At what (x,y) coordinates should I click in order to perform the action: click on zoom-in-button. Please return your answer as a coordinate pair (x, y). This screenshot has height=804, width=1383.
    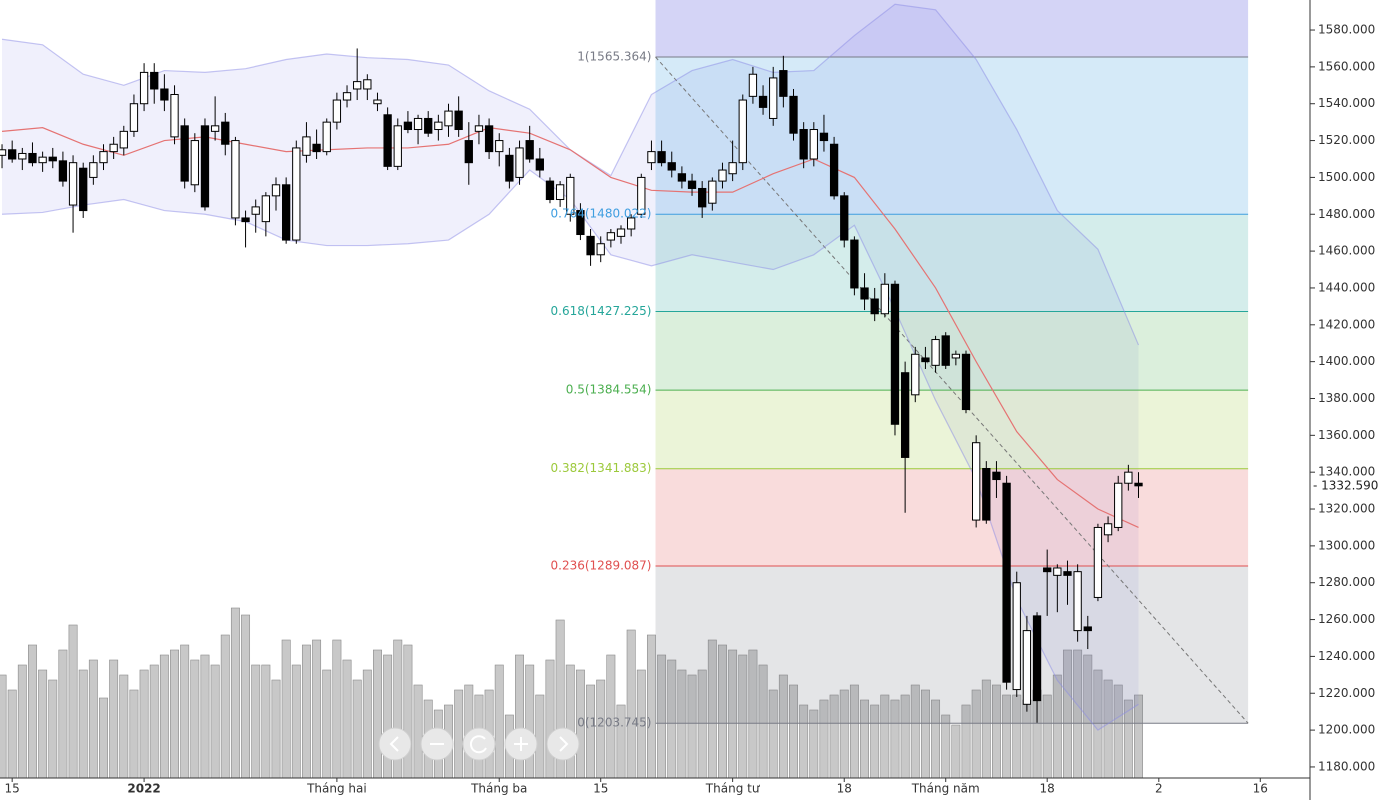
    Looking at the image, I should click on (521, 744).